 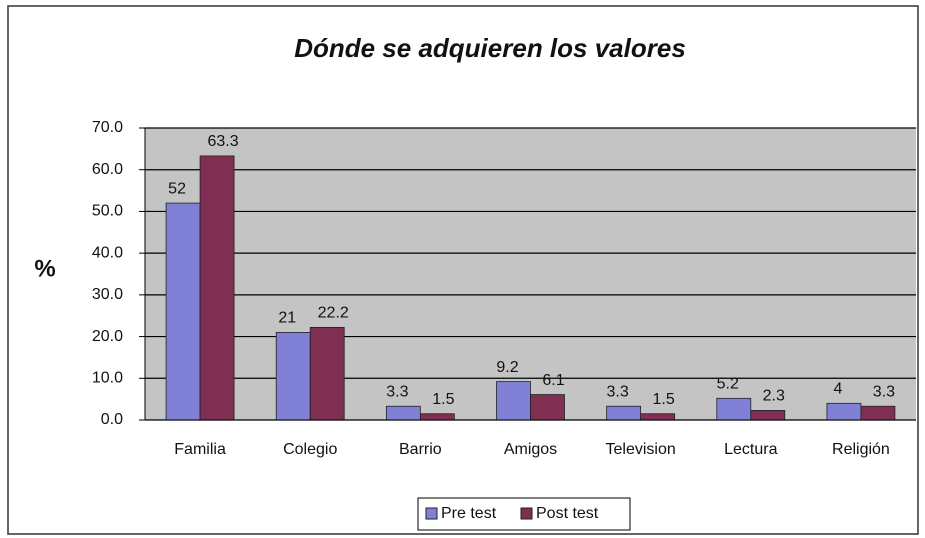 What do you see at coordinates (107, 252) in the screenshot?
I see `y-tick-label: 40.0` at bounding box center [107, 252].